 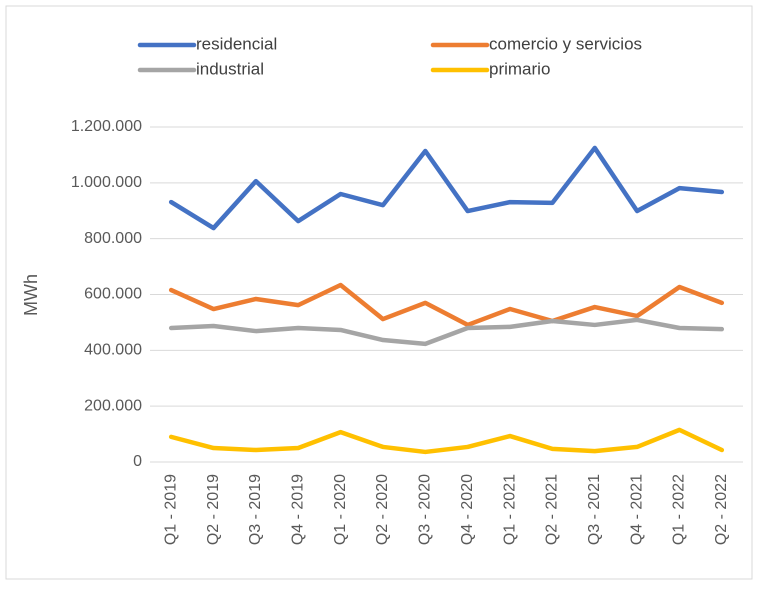 What do you see at coordinates (31, 295) in the screenshot?
I see `y-axis-label: MWh` at bounding box center [31, 295].